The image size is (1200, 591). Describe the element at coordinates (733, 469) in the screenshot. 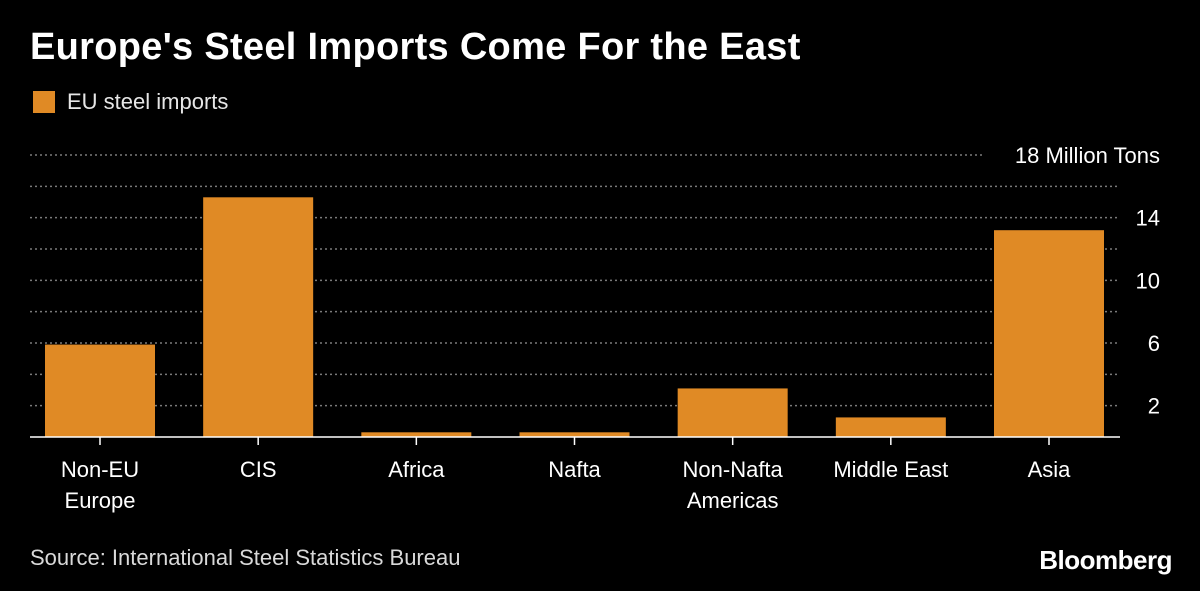

I see `x-tick-label-line: Non-Nafta` at that location.